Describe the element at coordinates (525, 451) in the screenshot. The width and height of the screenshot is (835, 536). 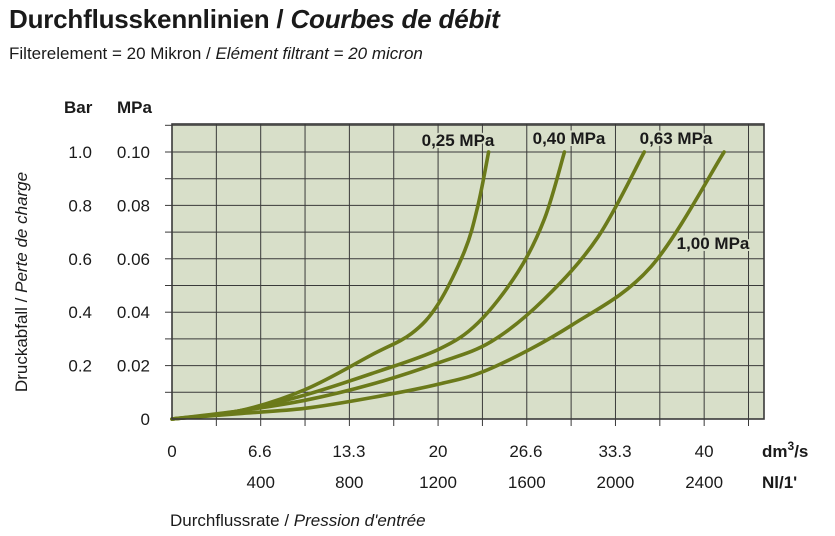
I see `x-tick-label-primary: 26.6` at that location.